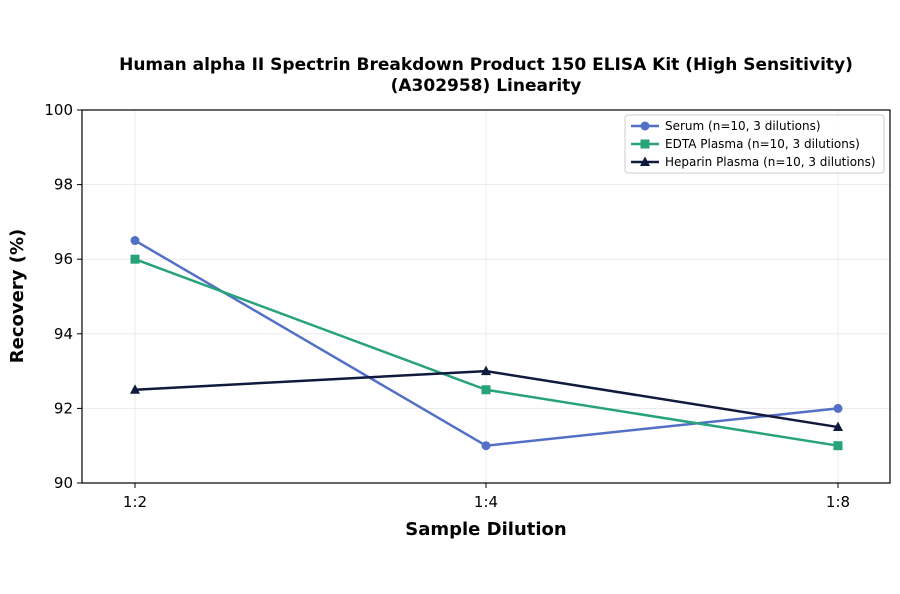  I want to click on legend-item-edta: EDTA Plasma (n=10, 3 dilutions), so click(745, 144).